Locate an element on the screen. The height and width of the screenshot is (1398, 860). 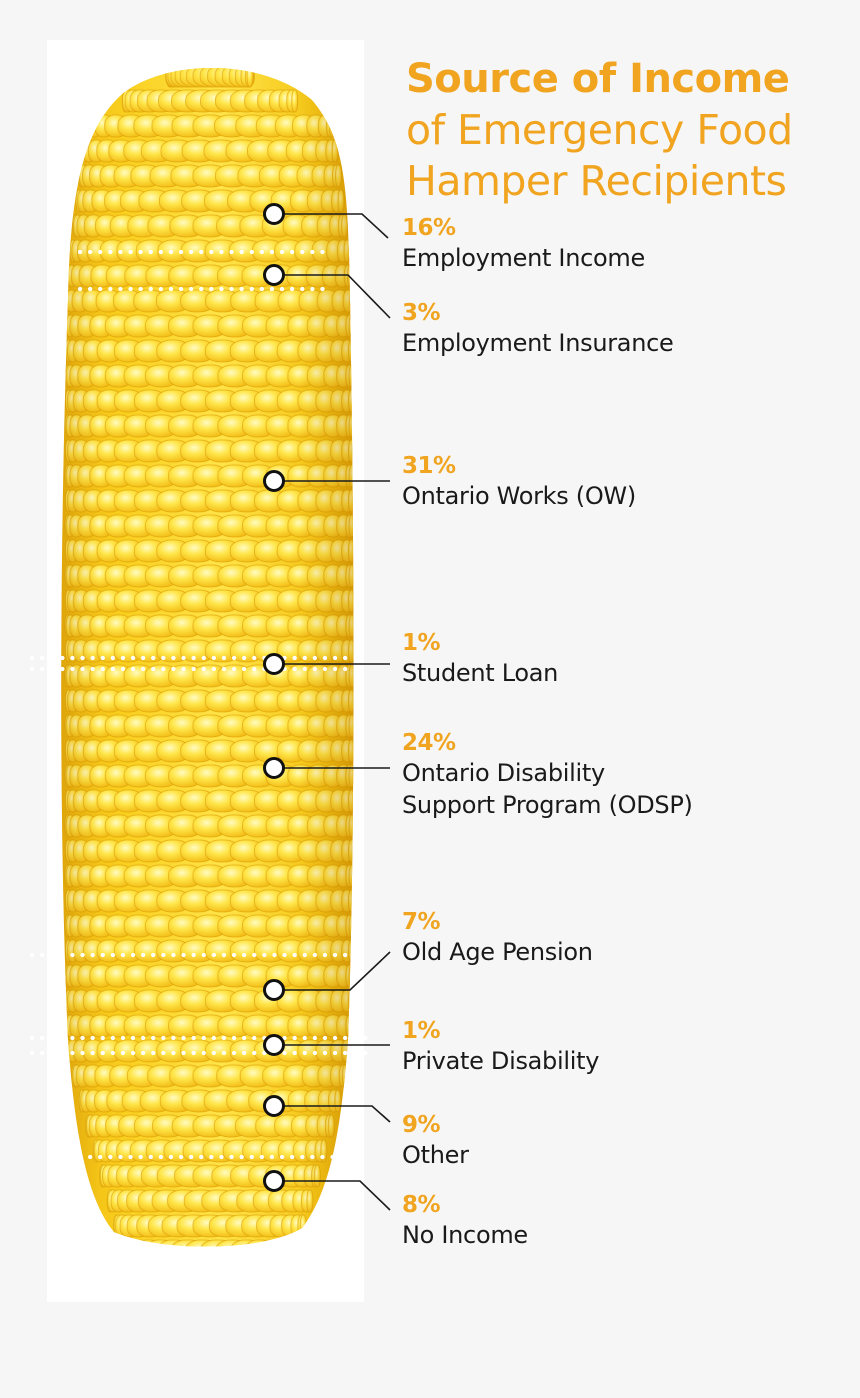
label-no-income: 8% No Income is located at coordinates (622, 1221).